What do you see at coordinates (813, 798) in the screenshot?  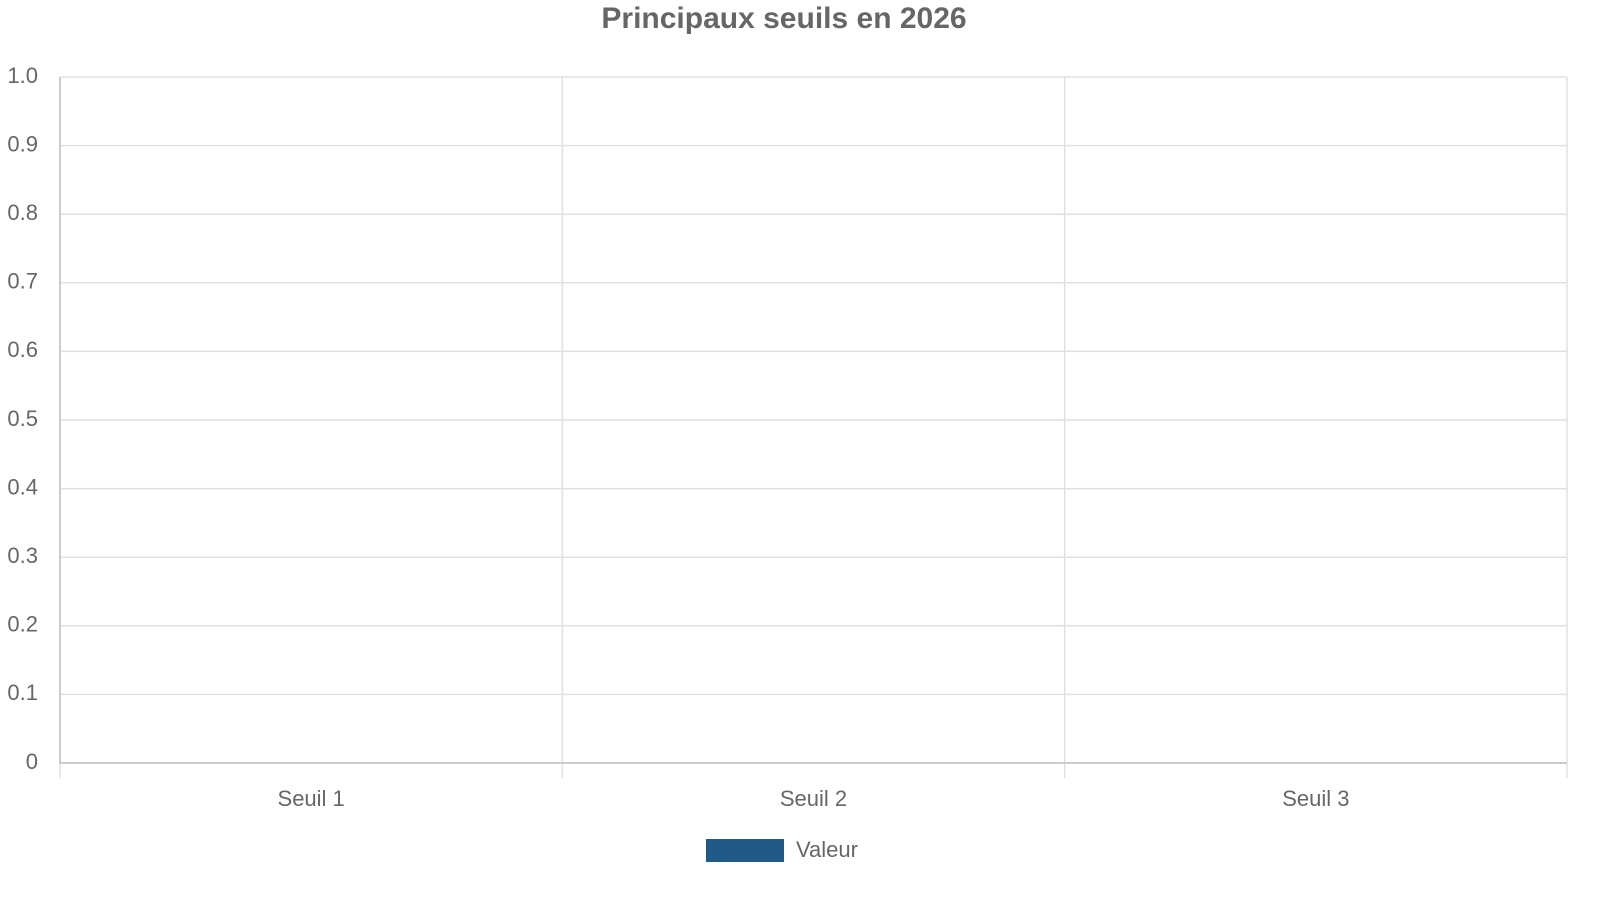 I see `x-tick-label: Seuil 2` at bounding box center [813, 798].